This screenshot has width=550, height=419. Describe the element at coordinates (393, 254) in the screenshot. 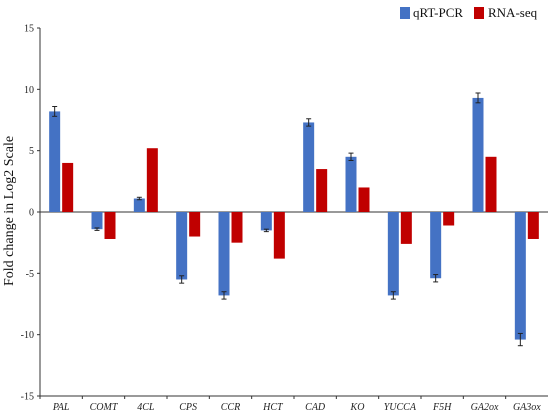

I see `bar-qrt-pcr-yucca` at that location.